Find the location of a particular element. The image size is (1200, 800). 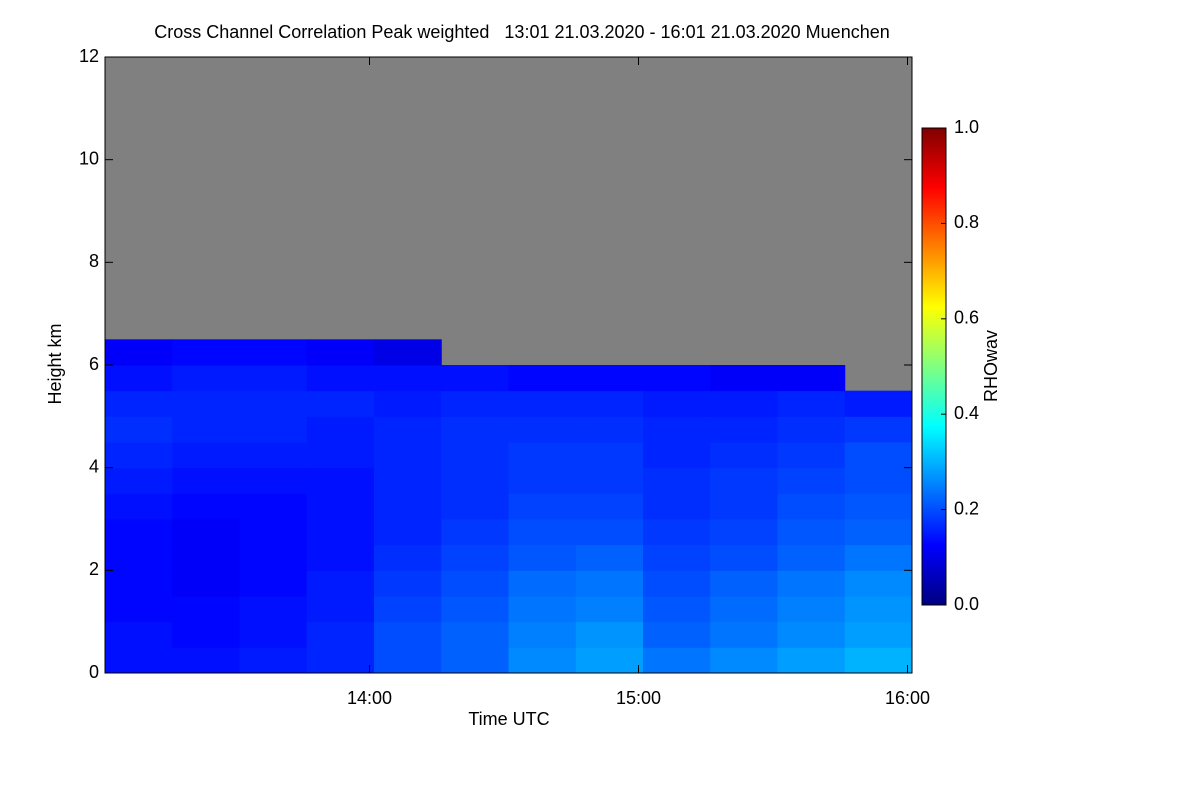

colorbar-tick-label: 1.0 is located at coordinates (966, 127).